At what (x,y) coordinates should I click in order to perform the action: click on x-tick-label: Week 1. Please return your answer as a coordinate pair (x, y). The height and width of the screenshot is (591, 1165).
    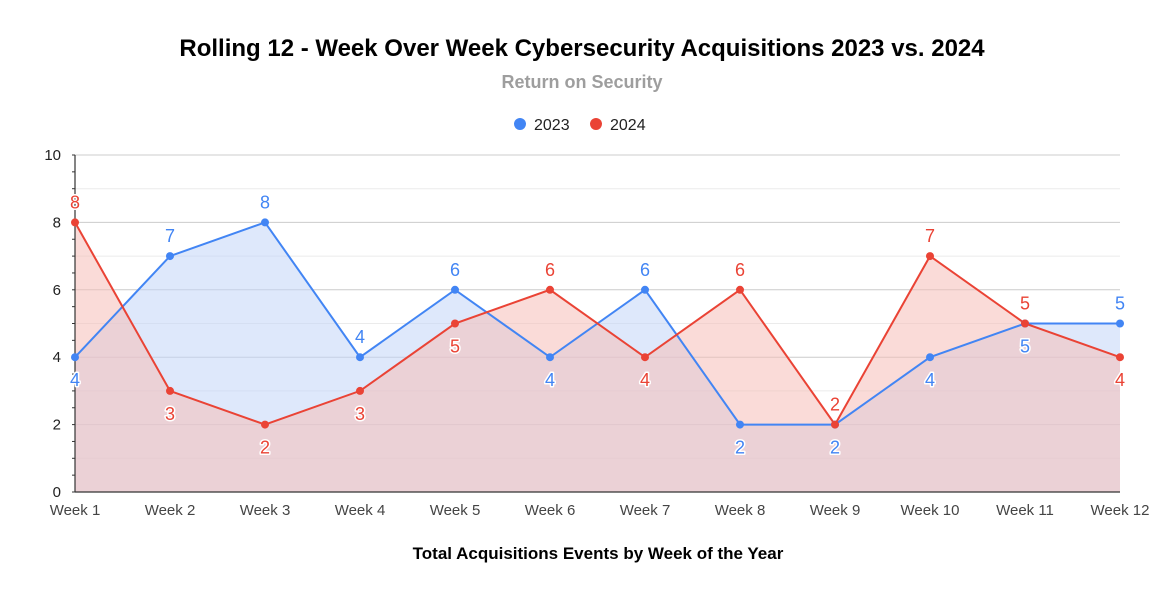
    Looking at the image, I should click on (75, 510).